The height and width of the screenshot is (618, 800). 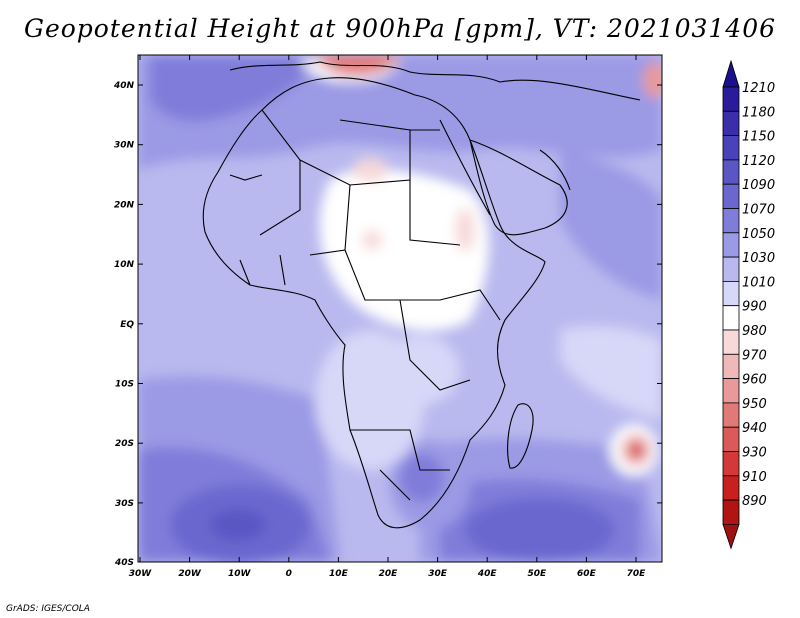 What do you see at coordinates (240, 574) in the screenshot?
I see `lon-tick-label: 10W` at bounding box center [240, 574].